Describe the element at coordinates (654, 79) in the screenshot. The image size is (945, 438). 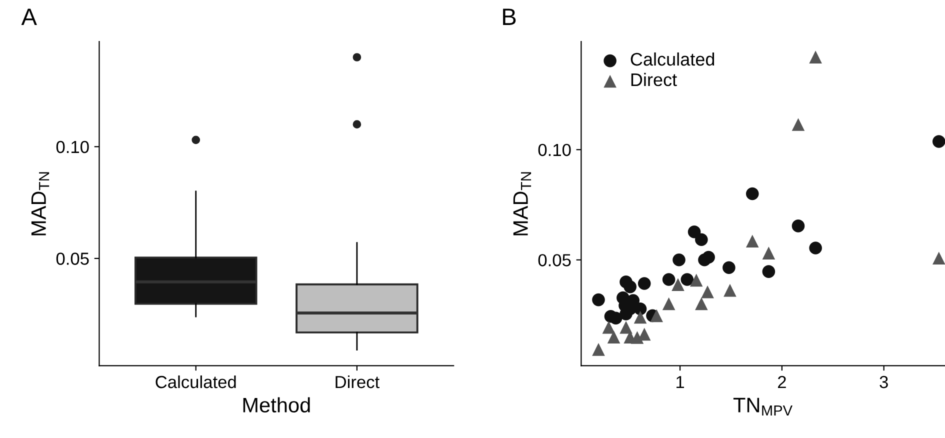
I see `legend-label: Direct` at that location.